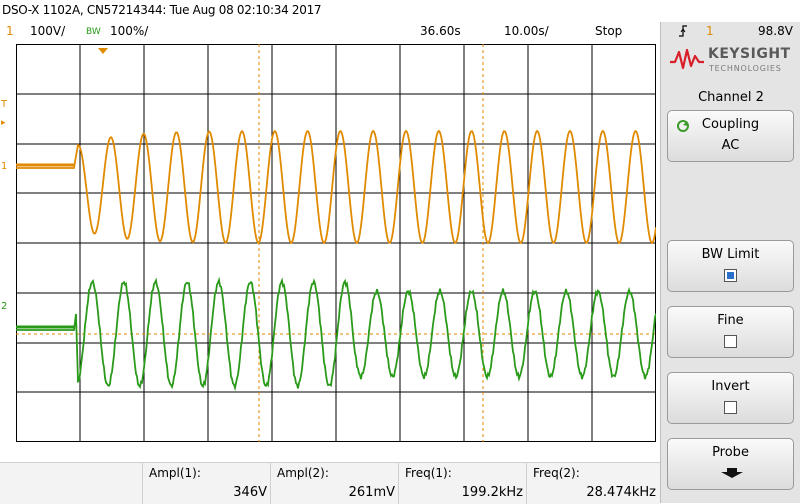  Describe the element at coordinates (4, 104) in the screenshot. I see `trigger-level-marker: T` at that location.